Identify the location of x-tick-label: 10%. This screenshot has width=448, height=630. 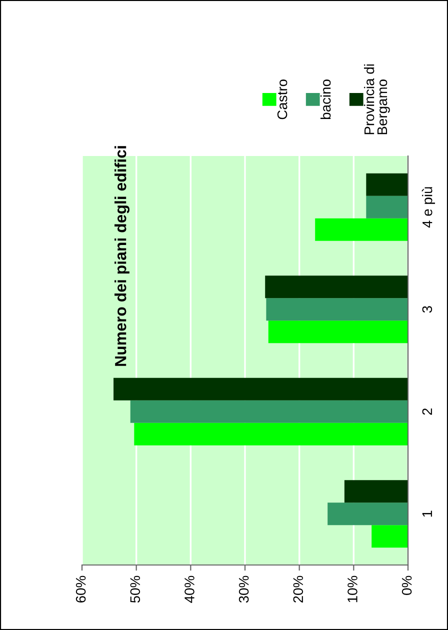
(353, 589).